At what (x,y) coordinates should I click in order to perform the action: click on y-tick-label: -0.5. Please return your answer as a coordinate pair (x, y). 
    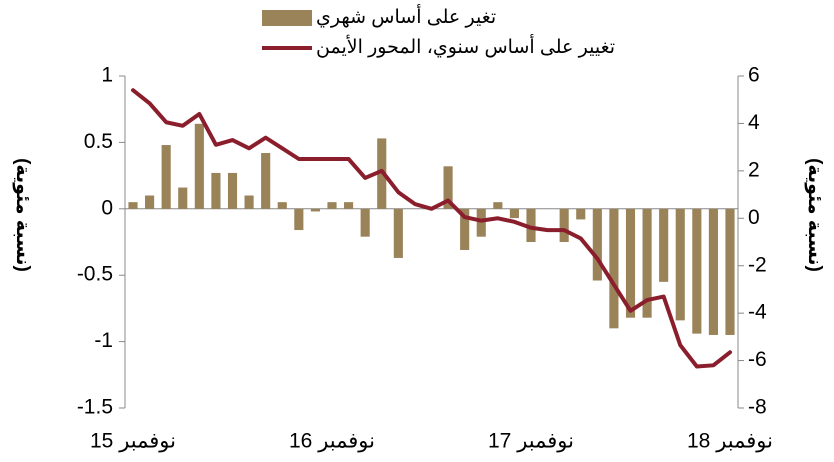
    Looking at the image, I should click on (95, 274).